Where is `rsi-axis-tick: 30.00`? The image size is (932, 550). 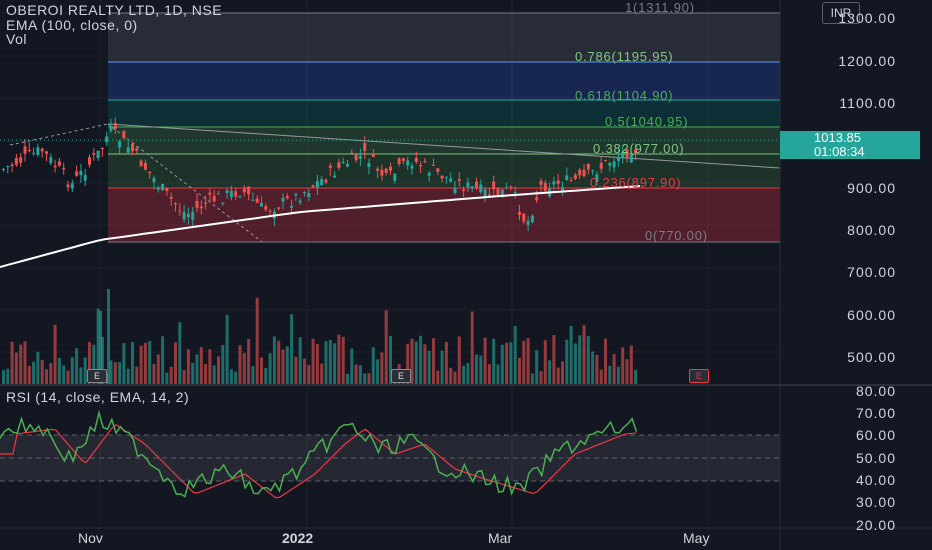
rsi-axis-tick: 30.00 is located at coordinates (875, 502).